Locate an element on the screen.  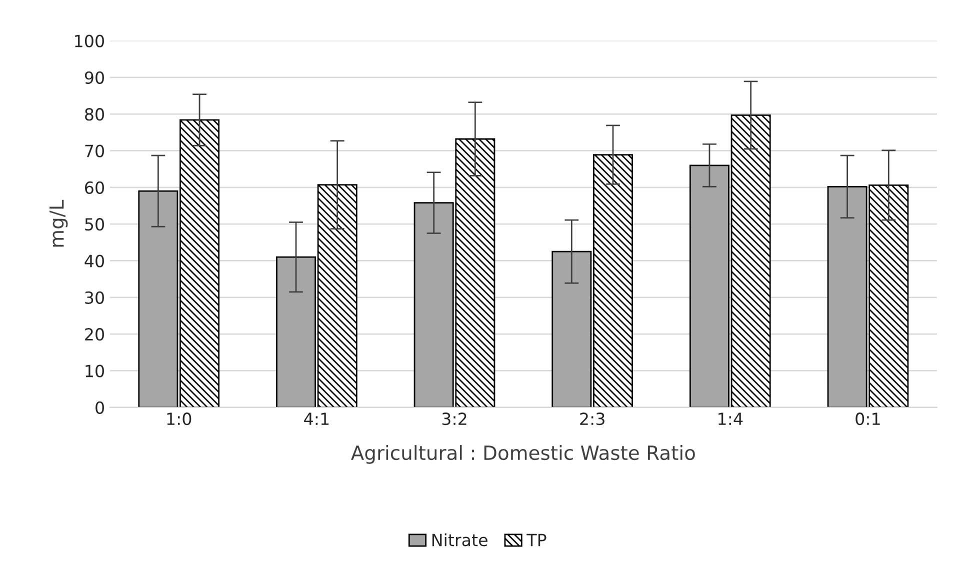
x-axis-title: Agricultural : Domestic Waste Ratio is located at coordinates (522, 454).